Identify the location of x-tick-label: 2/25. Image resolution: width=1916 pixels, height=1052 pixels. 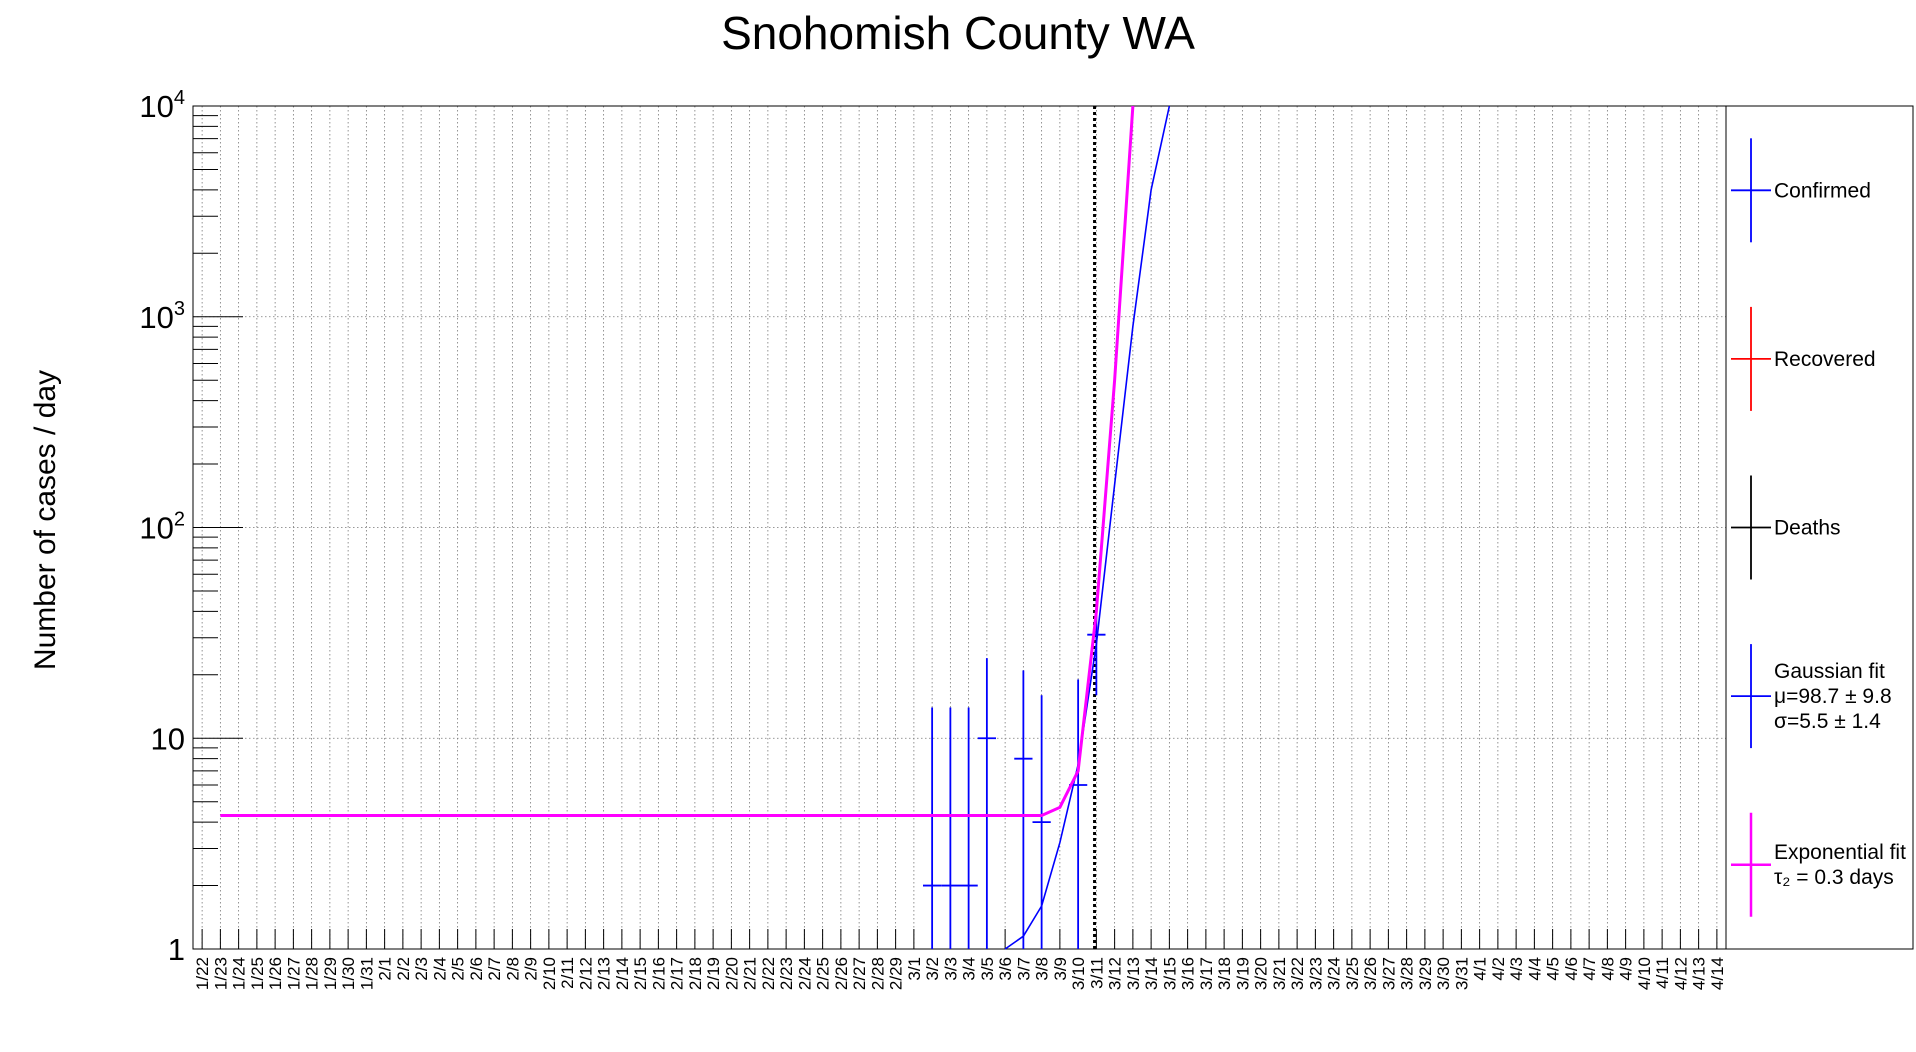
(823, 973).